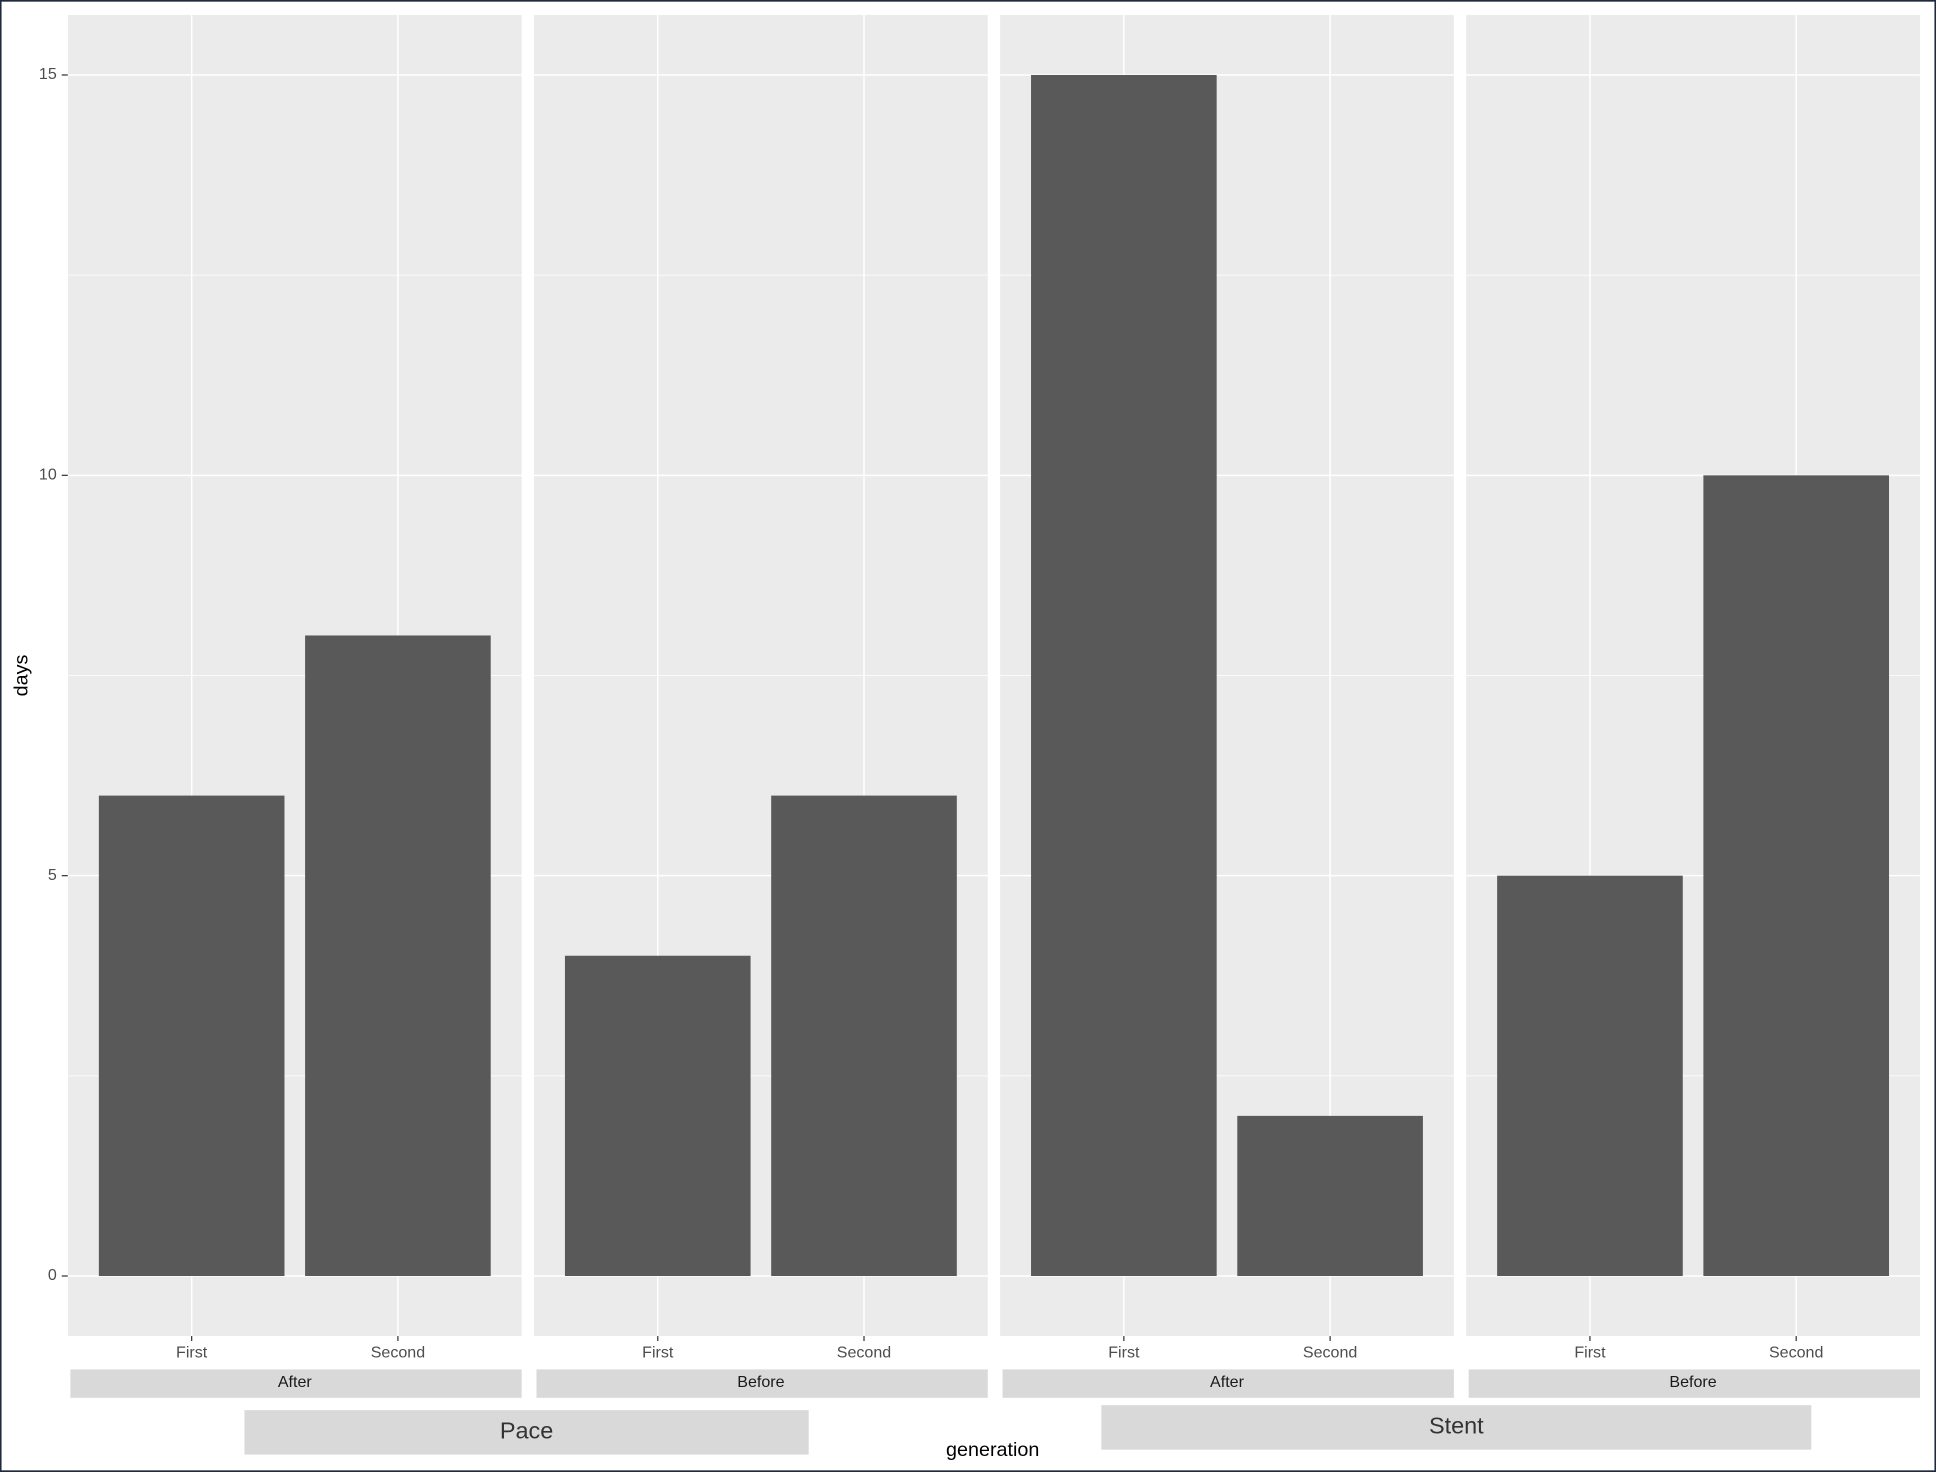 Image resolution: width=1936 pixels, height=1472 pixels. I want to click on y-tick-label: 0, so click(52, 1275).